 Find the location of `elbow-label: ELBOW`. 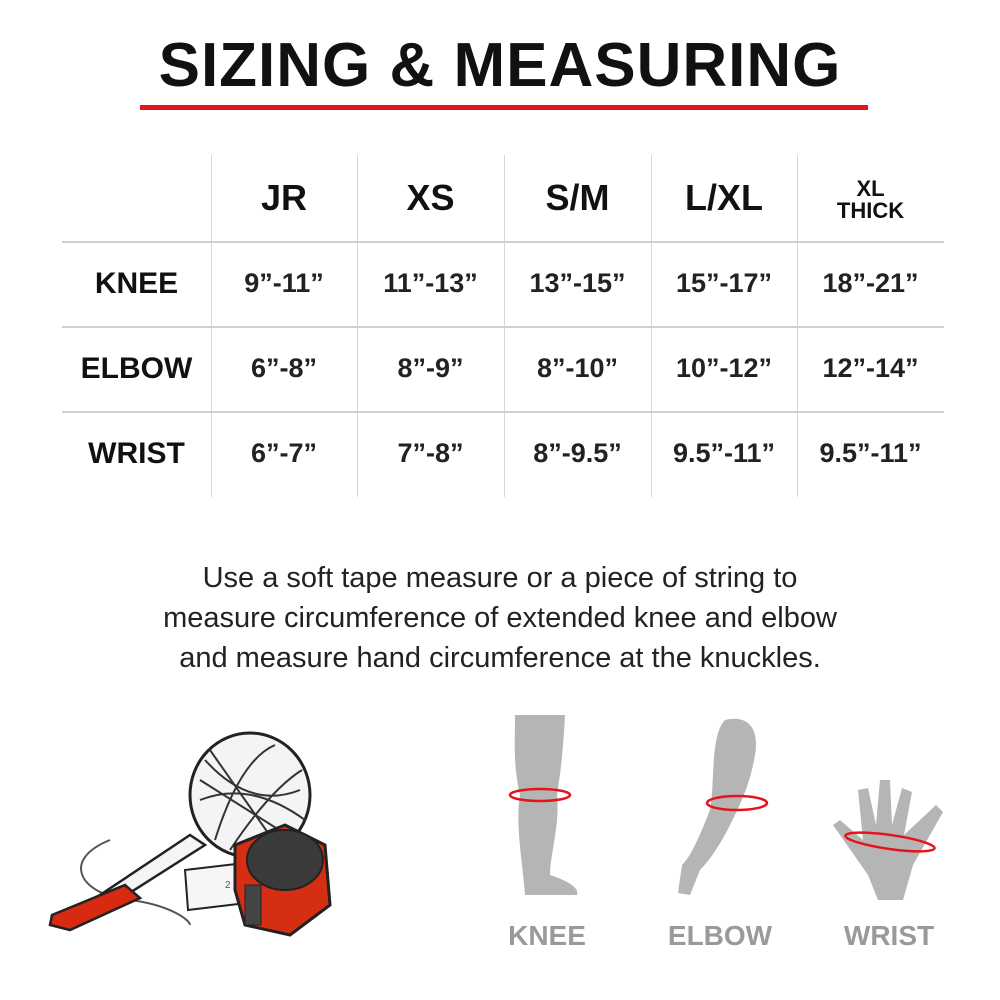

elbow-label: ELBOW is located at coordinates (720, 935).